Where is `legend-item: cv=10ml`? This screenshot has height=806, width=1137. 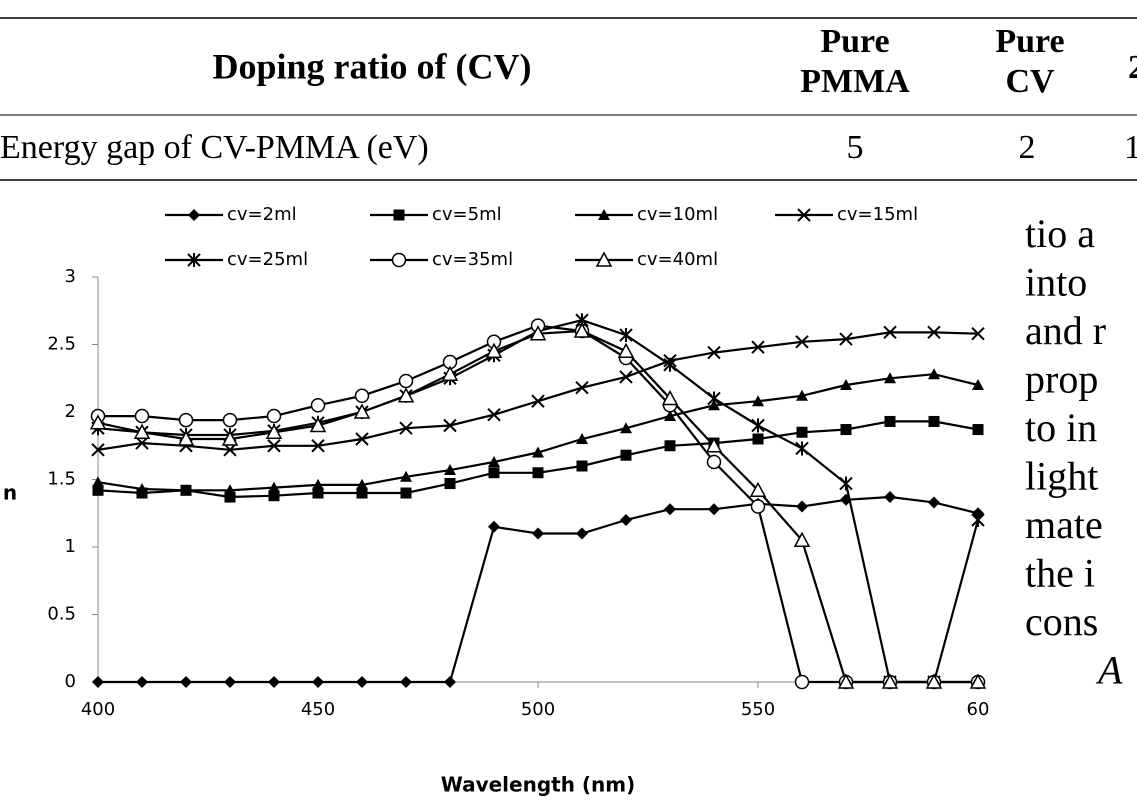 legend-item: cv=10ml is located at coordinates (646, 214).